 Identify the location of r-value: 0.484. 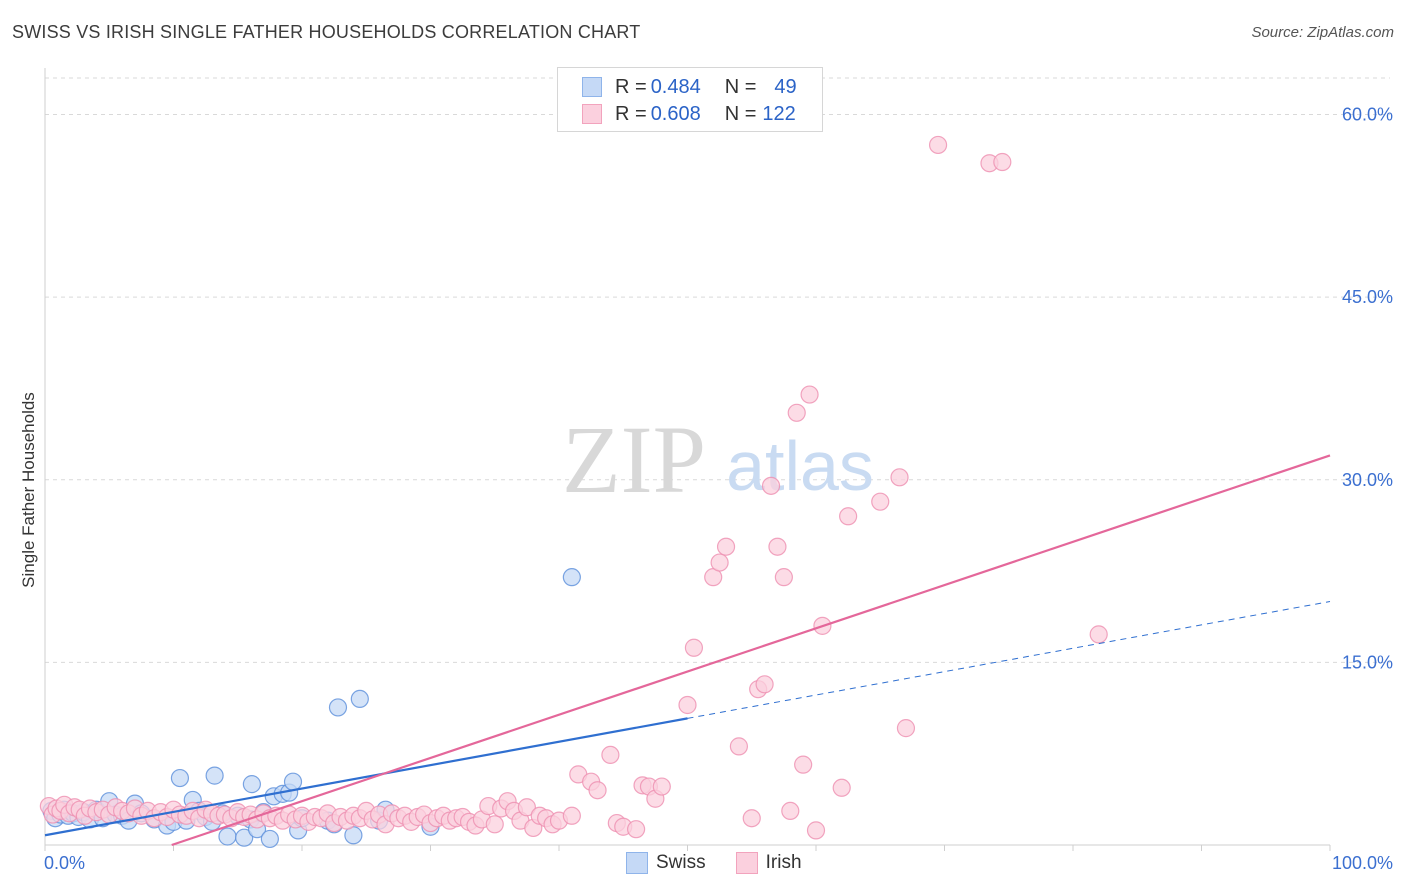
(675, 86).